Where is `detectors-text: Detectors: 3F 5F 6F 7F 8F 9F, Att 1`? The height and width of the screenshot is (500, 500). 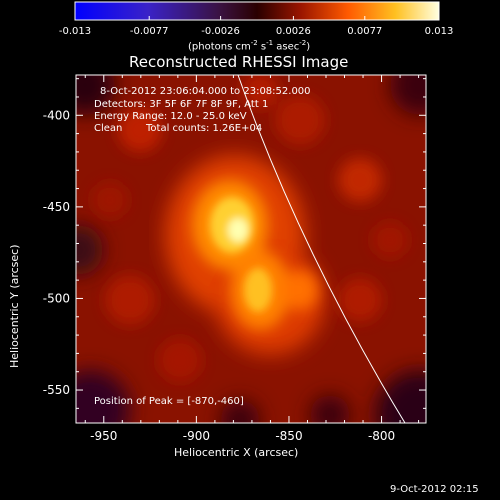
detectors-text: Detectors: 3F 5F 6F 7F 8F 9F, Att 1 is located at coordinates (181, 104).